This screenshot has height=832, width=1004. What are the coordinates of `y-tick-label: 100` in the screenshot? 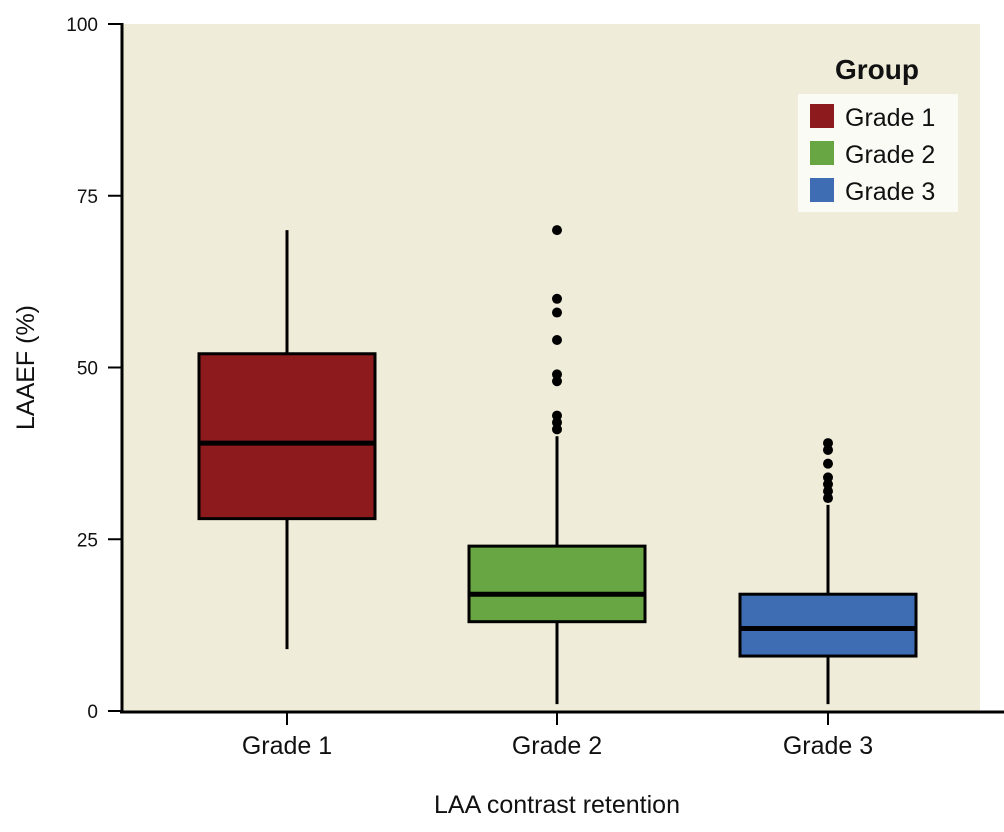 It's located at (82, 25).